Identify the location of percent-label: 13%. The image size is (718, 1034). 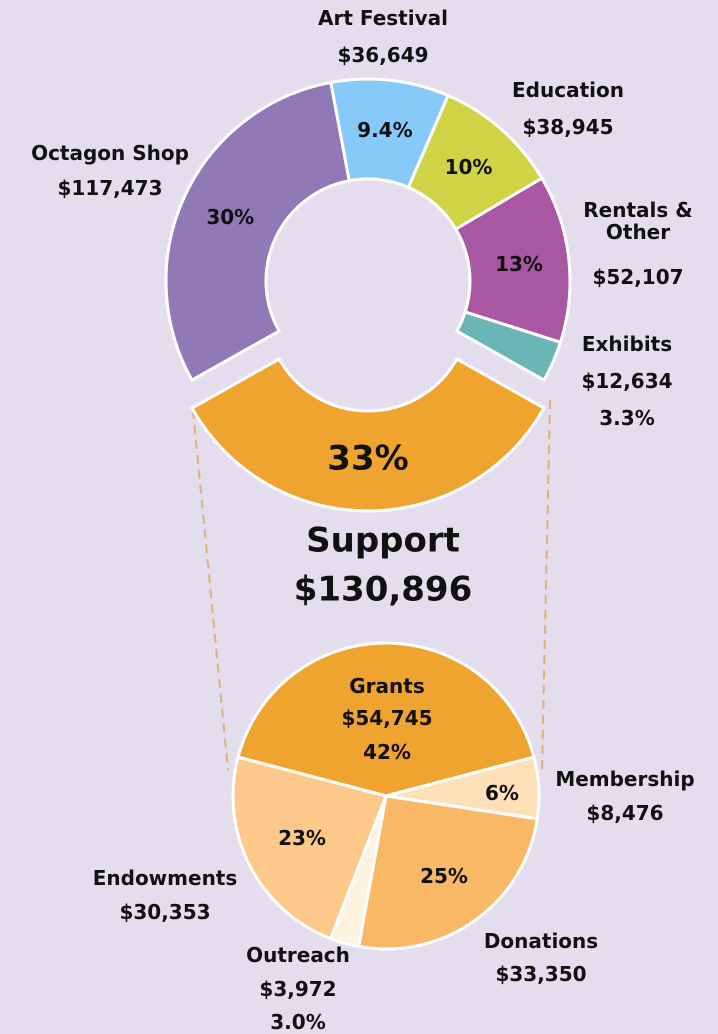
(519, 263).